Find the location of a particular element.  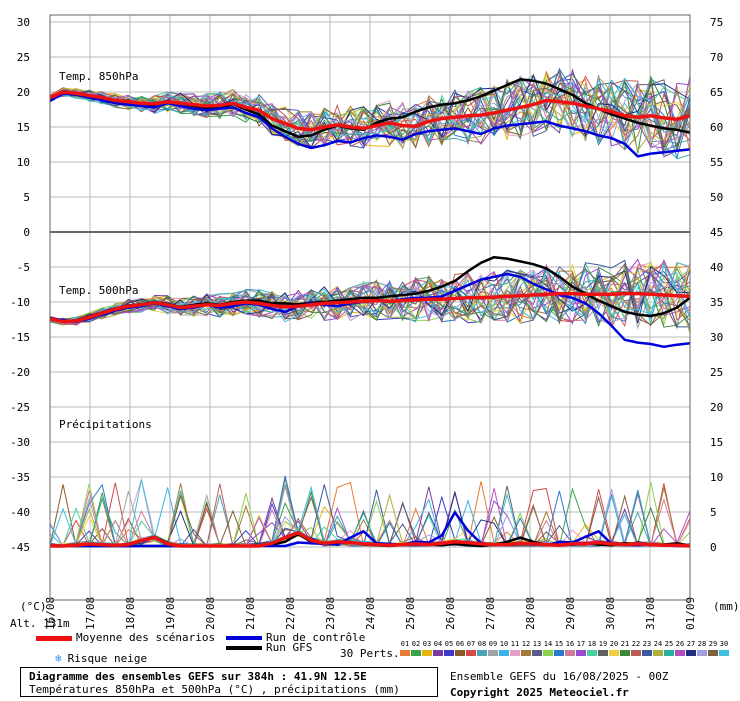

right-tick-label: 20 is located at coordinates (716, 407).